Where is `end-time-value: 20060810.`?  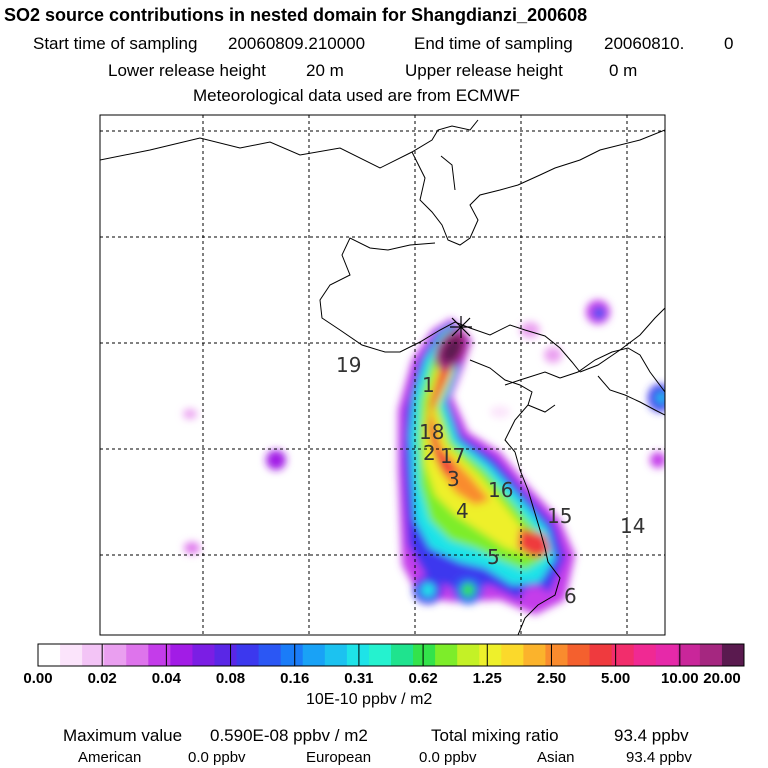 end-time-value: 20060810. is located at coordinates (644, 43).